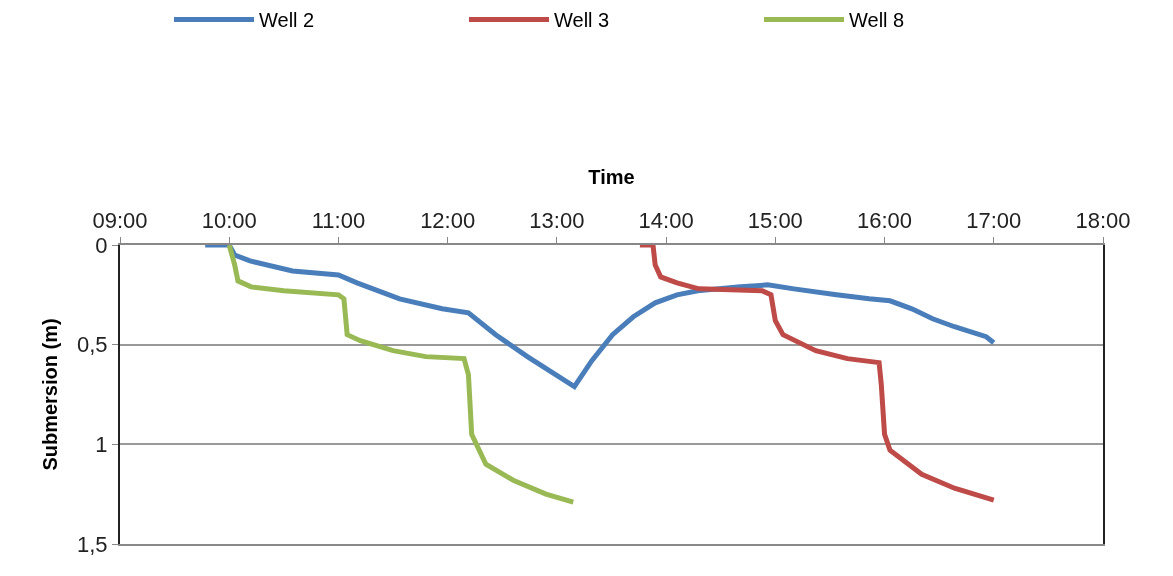 The image size is (1173, 576). Describe the element at coordinates (994, 221) in the screenshot. I see `x-tick-label: 17:00` at that location.